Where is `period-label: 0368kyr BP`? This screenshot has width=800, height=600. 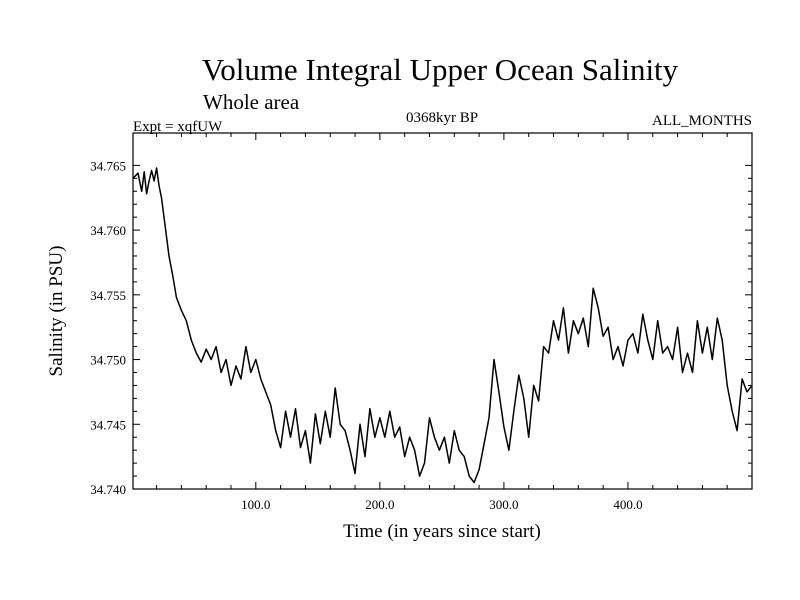
period-label: 0368kyr BP is located at coordinates (442, 118).